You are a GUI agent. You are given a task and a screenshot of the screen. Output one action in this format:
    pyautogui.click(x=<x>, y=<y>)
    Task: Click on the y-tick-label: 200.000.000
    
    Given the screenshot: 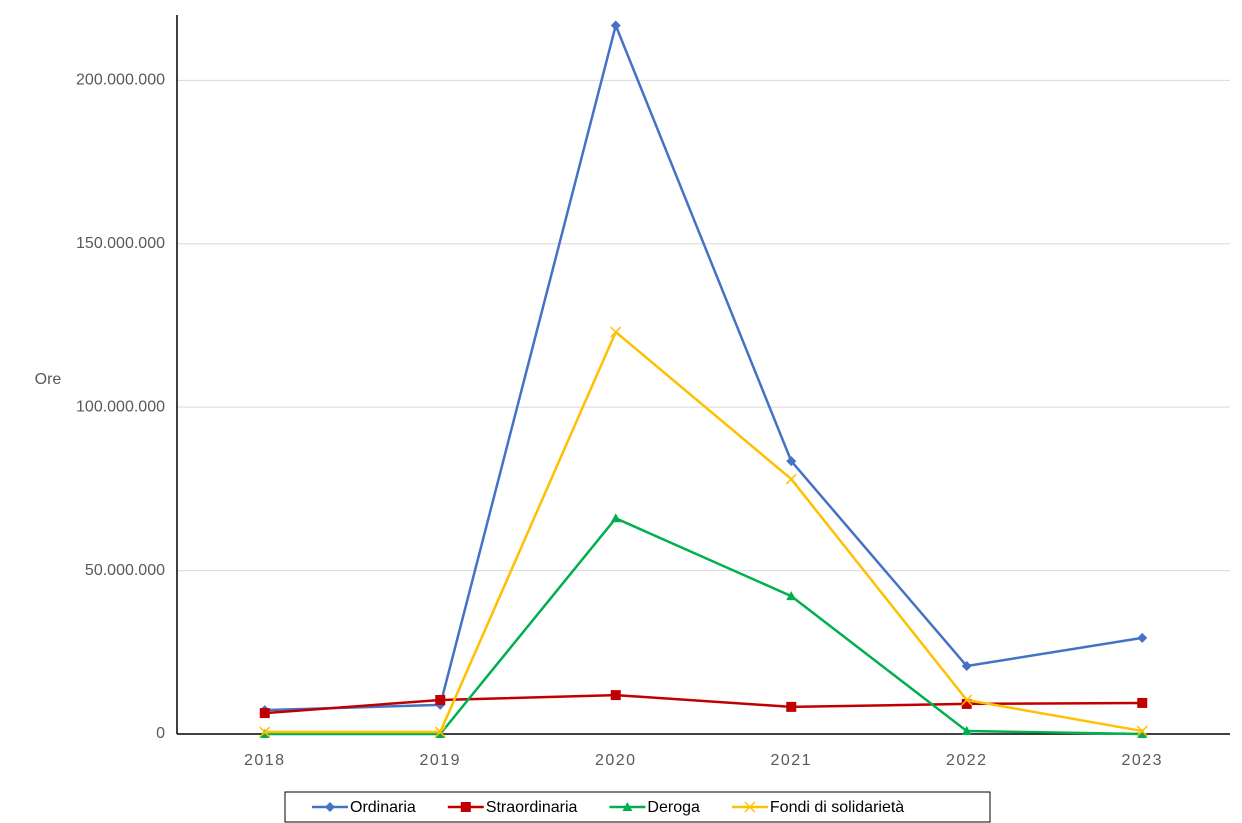 What is the action you would take?
    pyautogui.click(x=120, y=80)
    